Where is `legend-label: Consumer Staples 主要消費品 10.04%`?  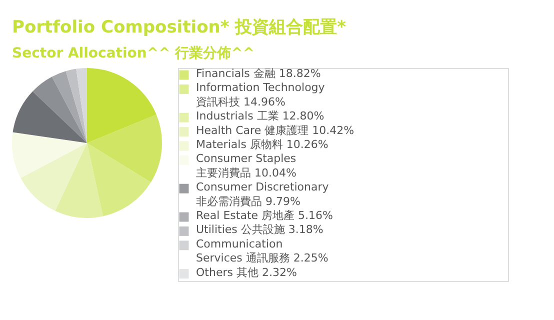
legend-label: Consumer Staples 主要消費品 10.04% is located at coordinates (246, 166).